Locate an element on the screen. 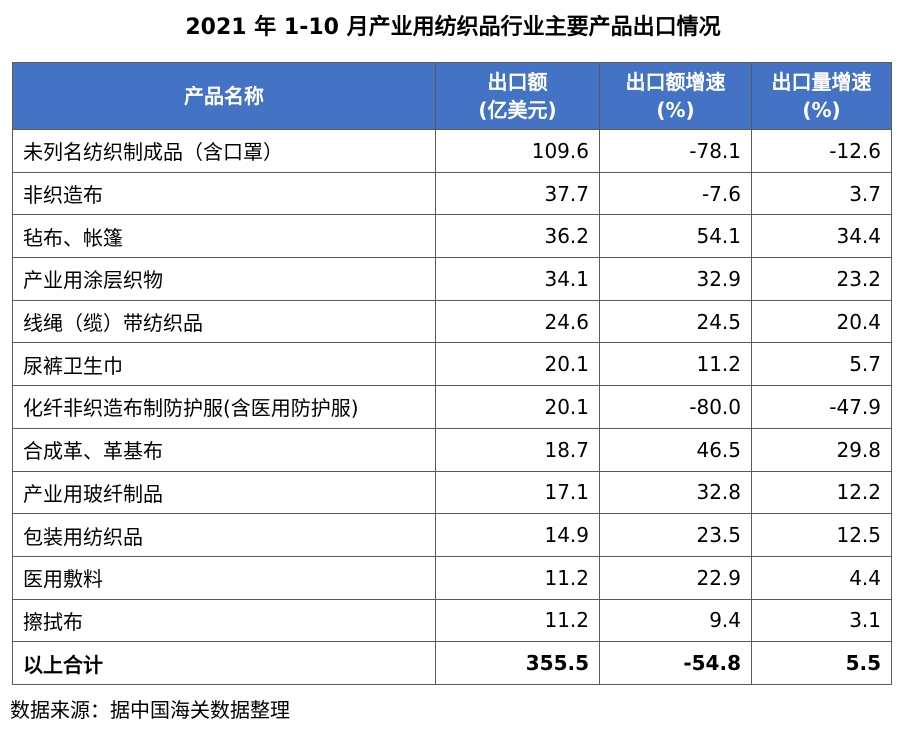 The height and width of the screenshot is (730, 906). table-row: 未列名纺织制成品（含口罩） 109.6 -78.1 -12.6 is located at coordinates (452, 151).